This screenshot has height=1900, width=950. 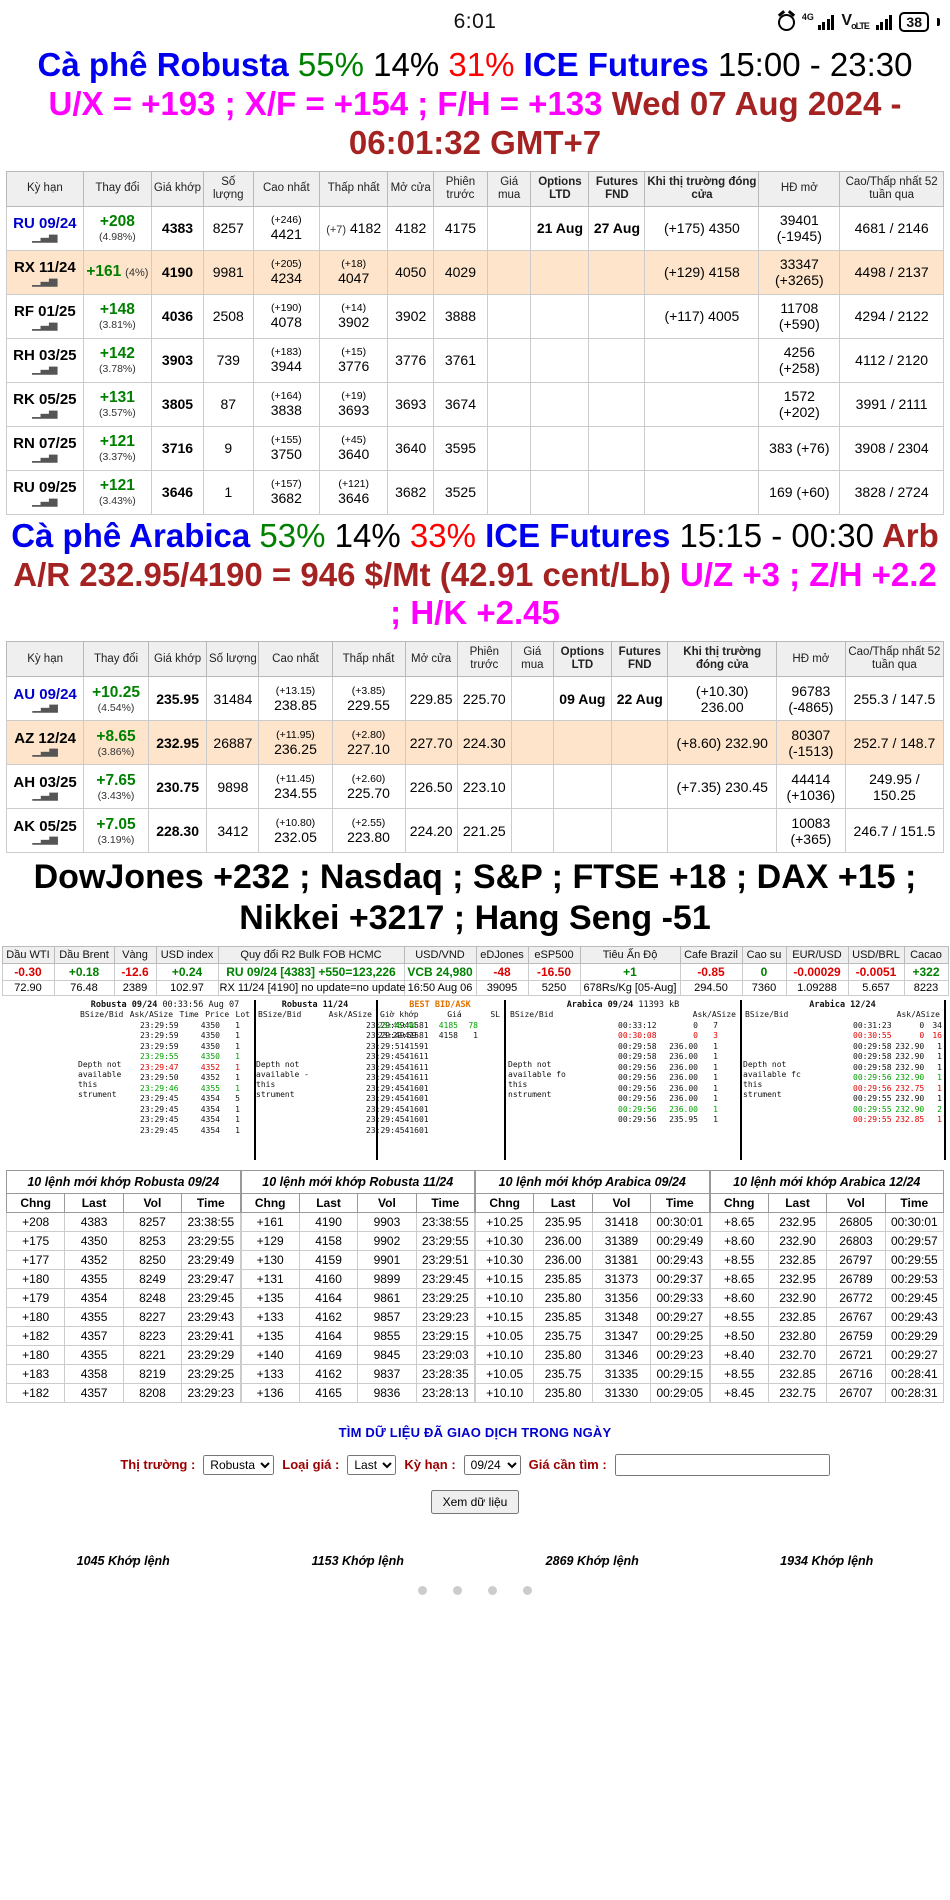 I want to click on ot-cell: 8221, so click(x=152, y=1354).